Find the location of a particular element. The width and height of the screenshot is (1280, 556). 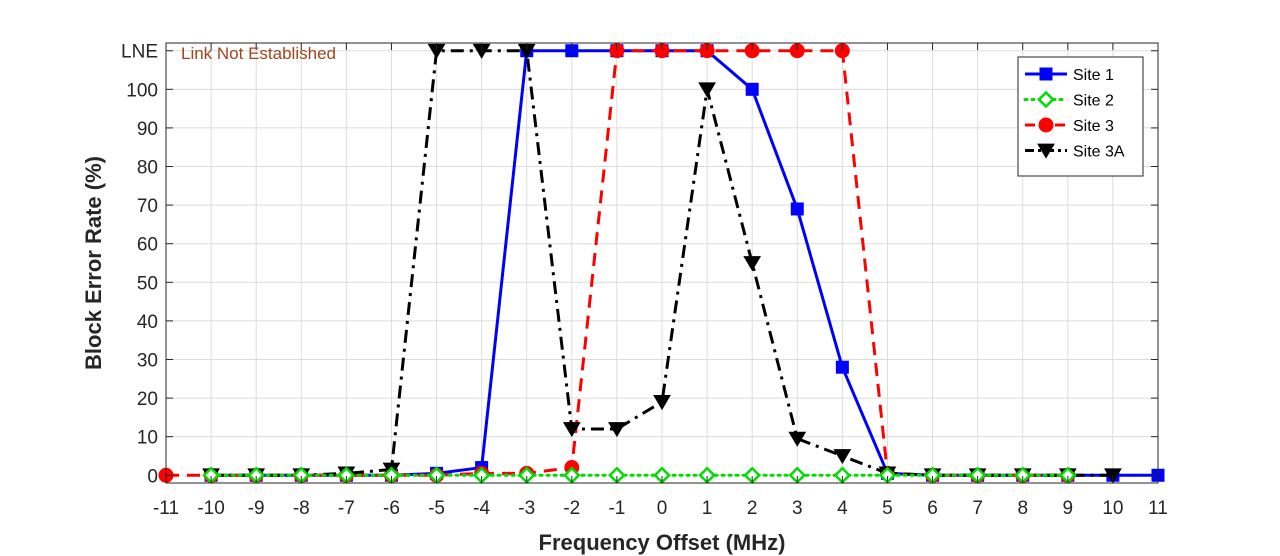

y-tick-label: 100 is located at coordinates (142, 90).